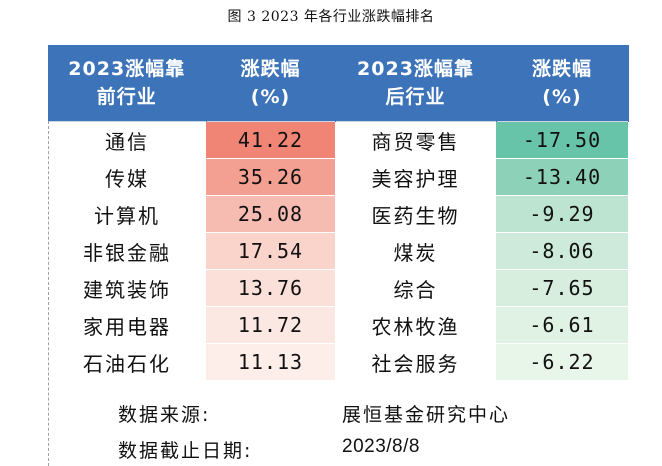 The width and height of the screenshot is (662, 466). I want to click on top-industry-cell: 传媒, so click(127, 177).